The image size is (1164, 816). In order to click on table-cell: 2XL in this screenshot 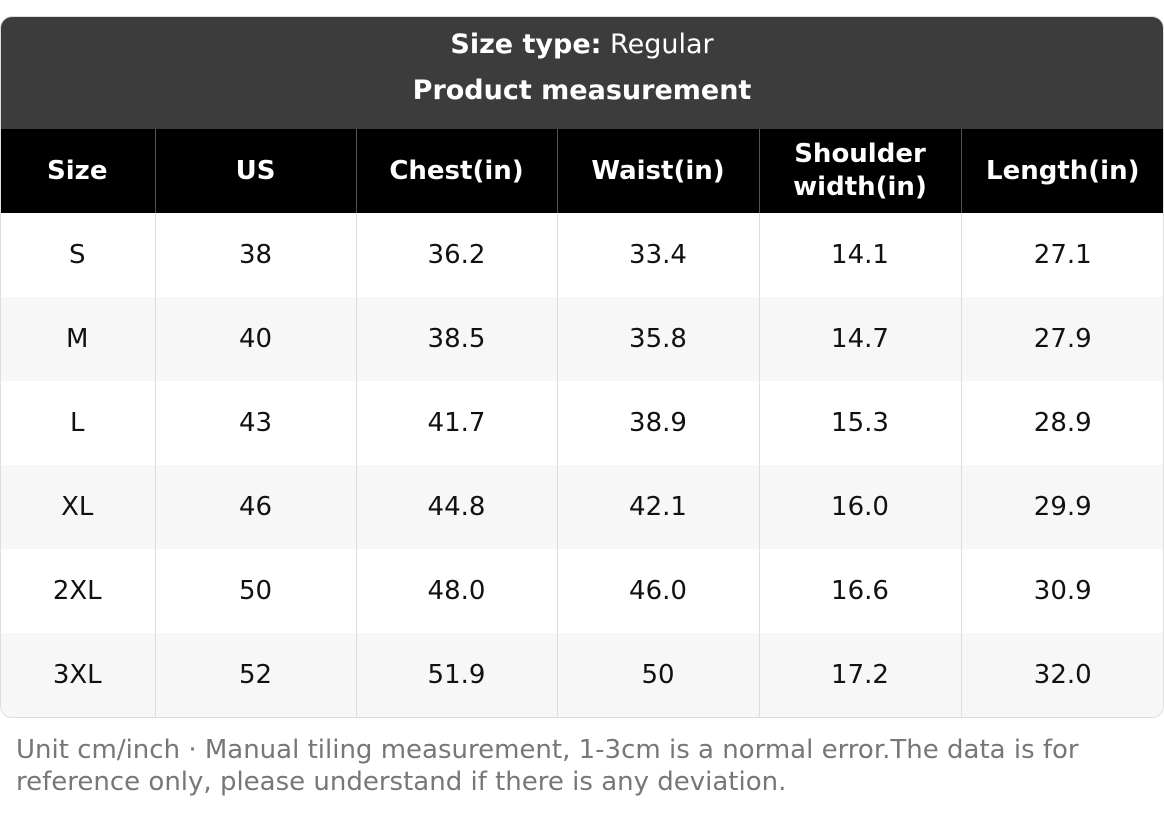, I will do `click(77, 591)`.